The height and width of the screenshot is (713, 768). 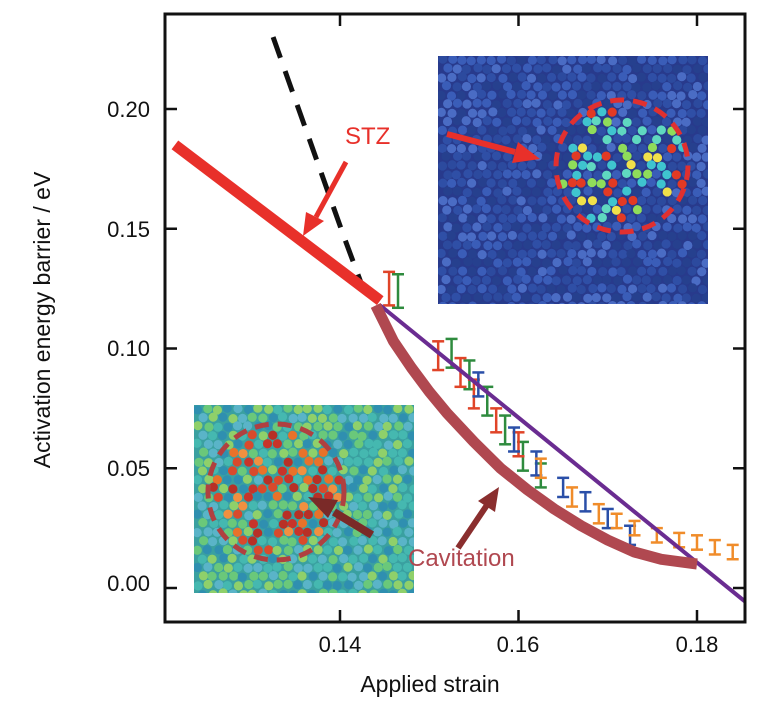 What do you see at coordinates (128, 468) in the screenshot?
I see `y-tick-label: 0.05` at bounding box center [128, 468].